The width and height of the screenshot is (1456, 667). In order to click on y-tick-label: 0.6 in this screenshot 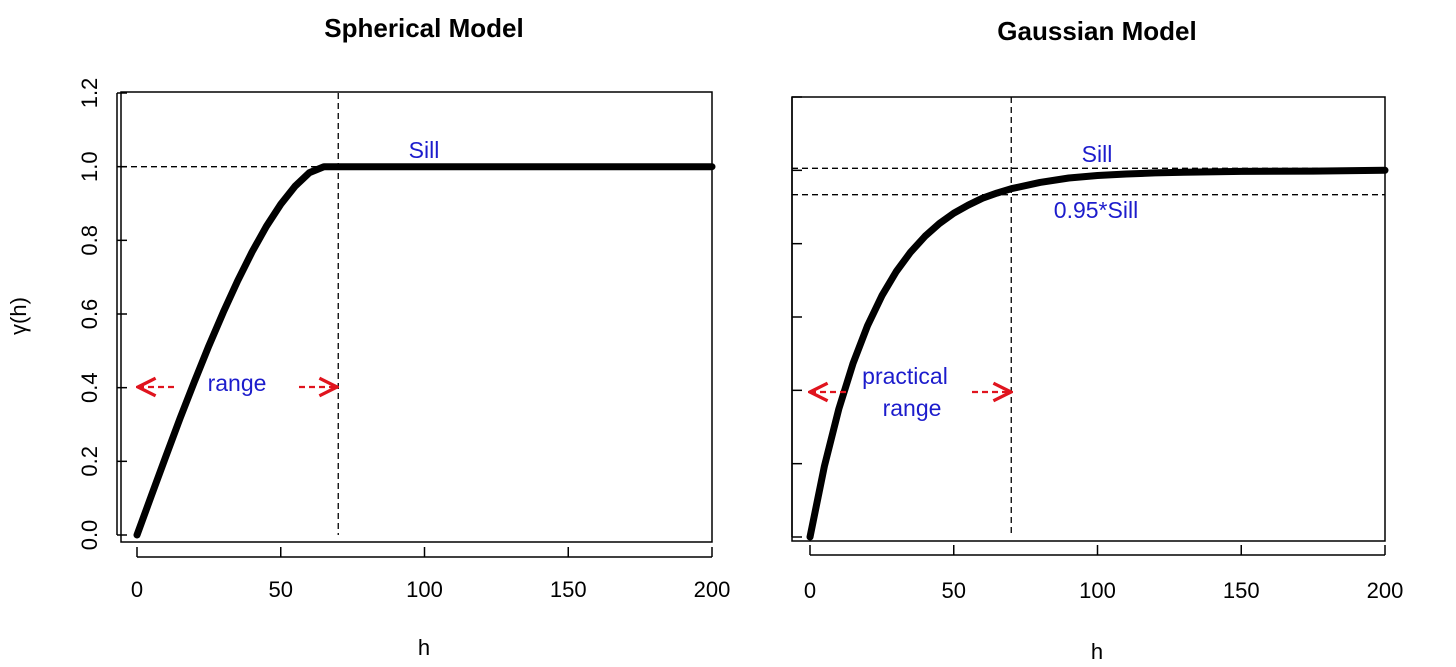, I will do `click(89, 314)`.